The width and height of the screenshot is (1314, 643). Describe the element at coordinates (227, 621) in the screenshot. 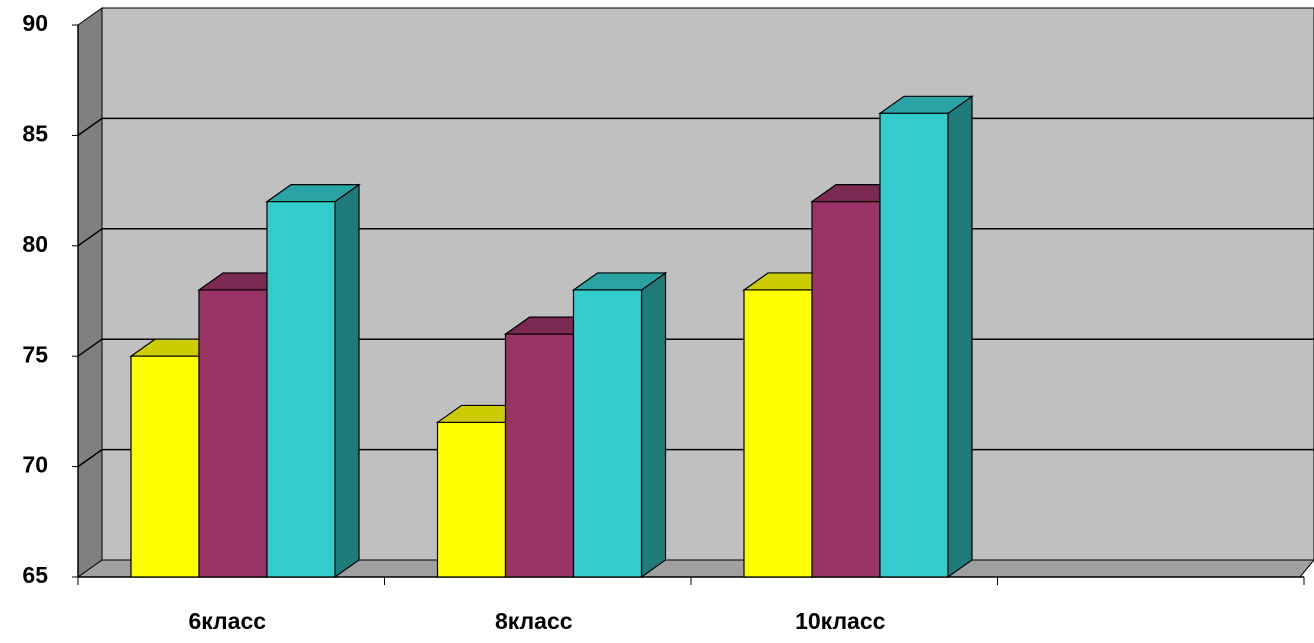

I see `x-tick-label: 6класс` at that location.